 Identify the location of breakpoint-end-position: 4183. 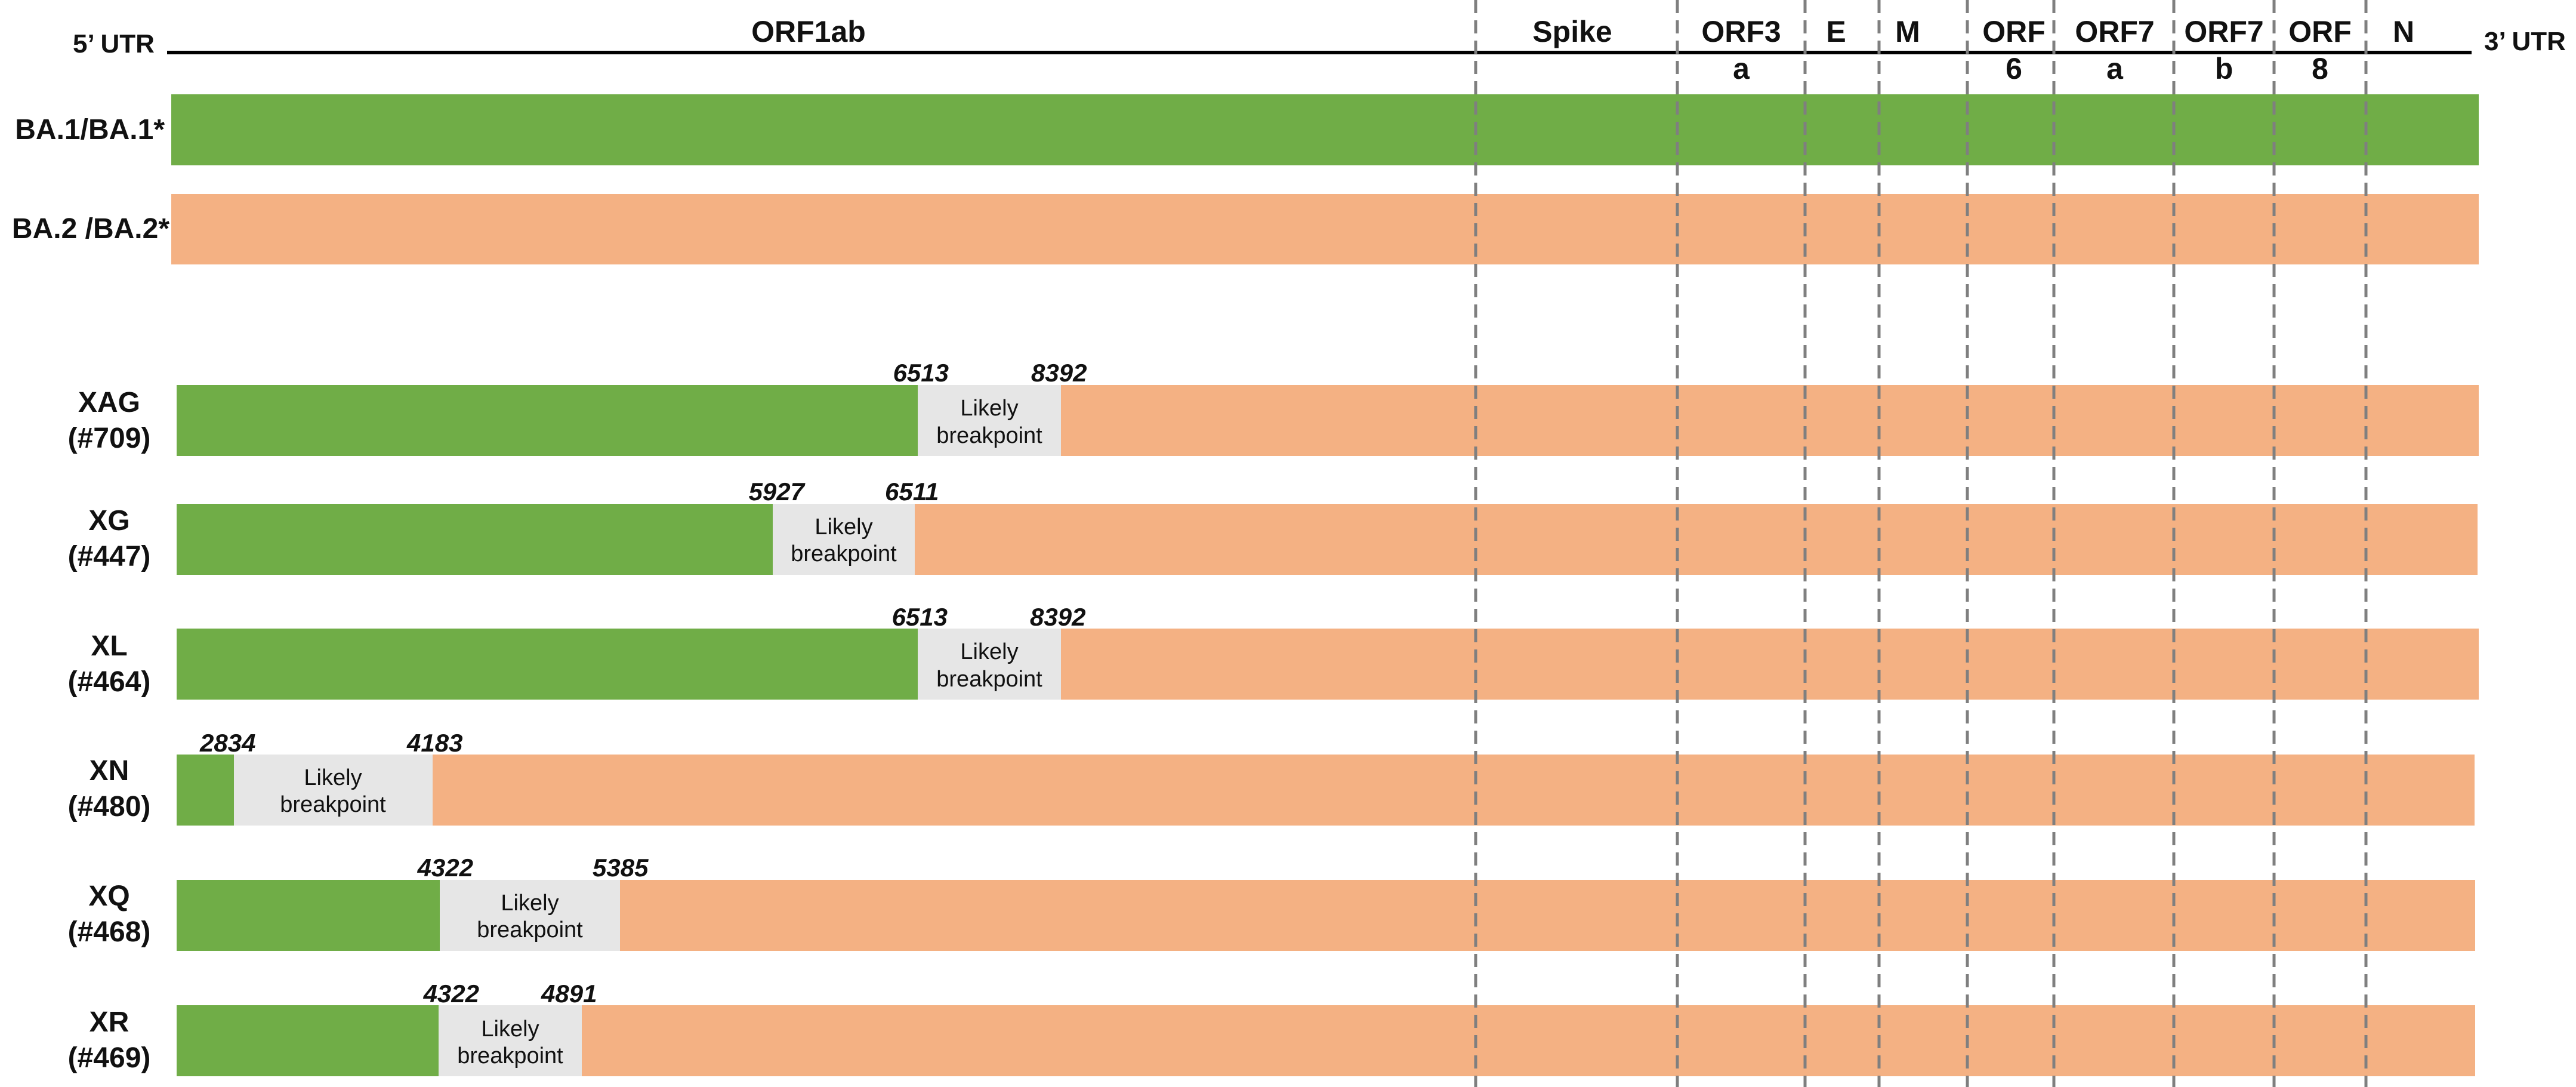
(434, 743).